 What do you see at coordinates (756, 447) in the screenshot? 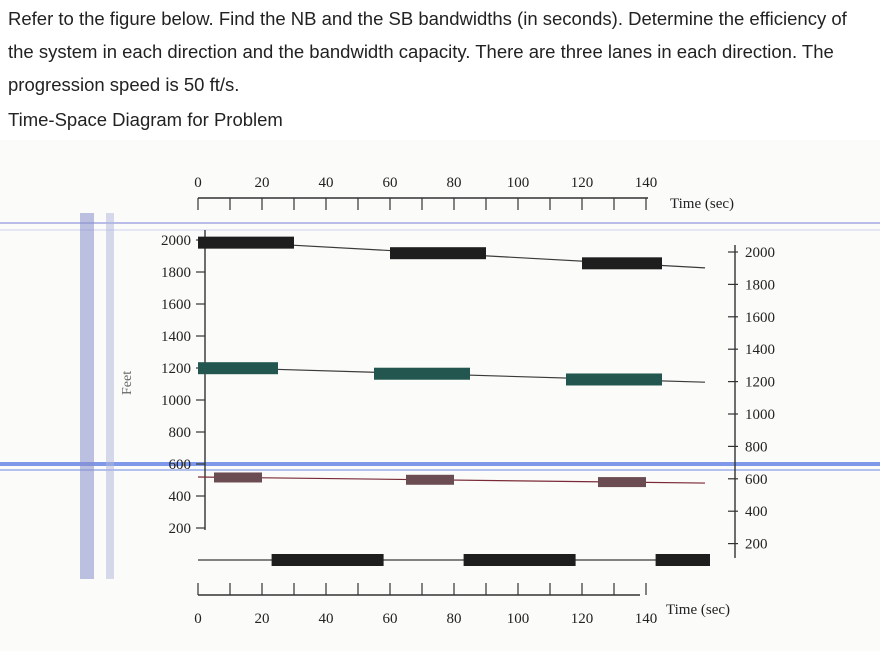
I see `distance-tick-label-right: 800` at bounding box center [756, 447].